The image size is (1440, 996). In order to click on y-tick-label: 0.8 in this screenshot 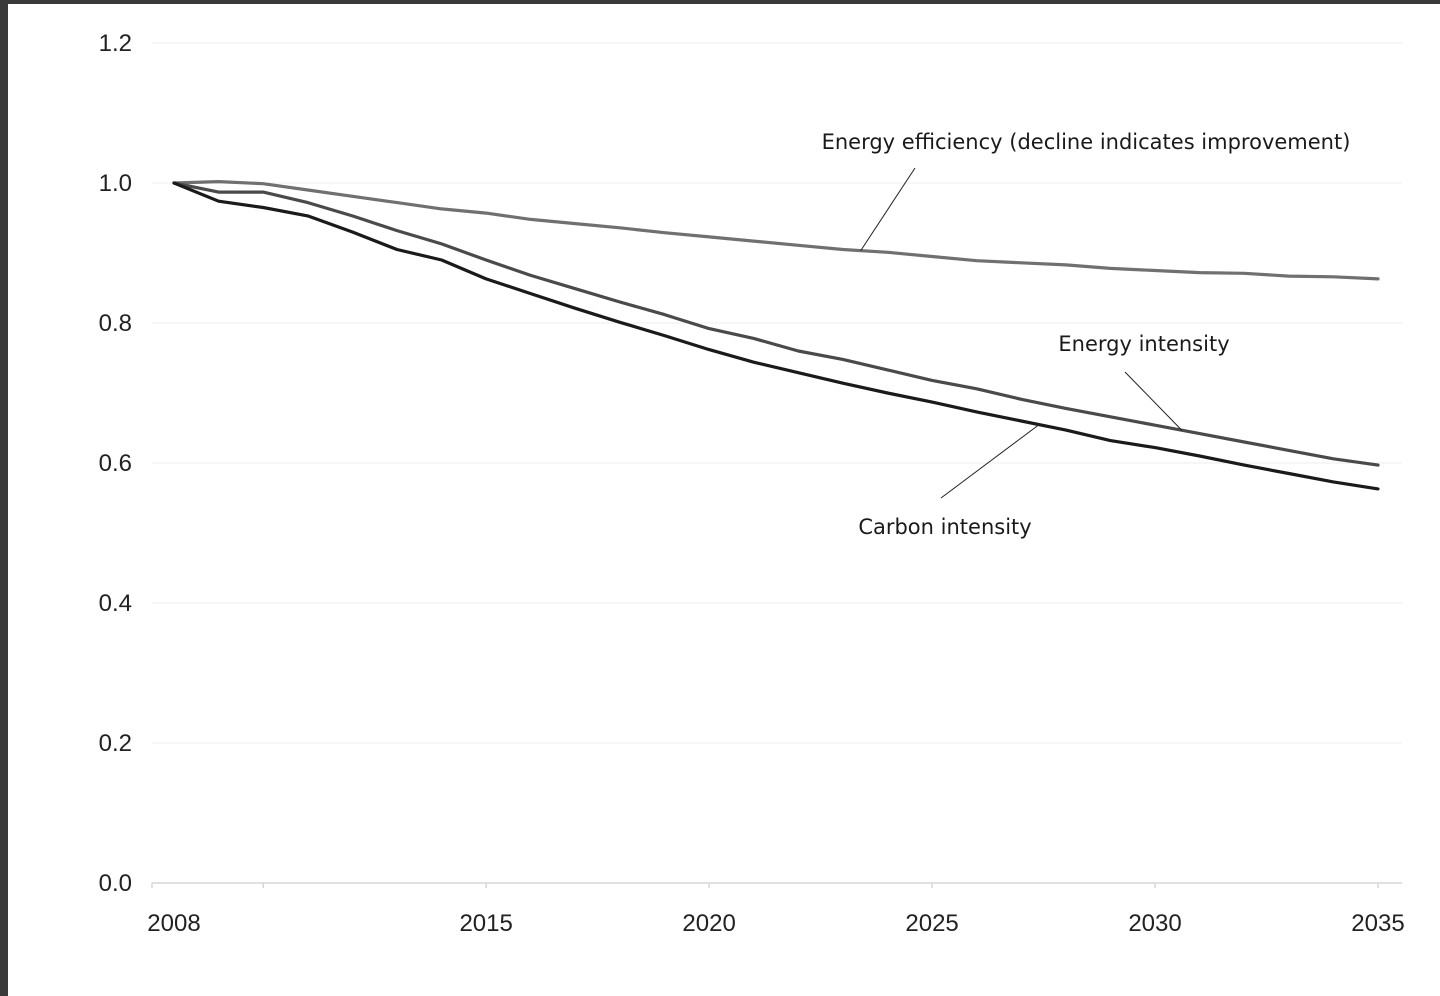, I will do `click(115, 323)`.